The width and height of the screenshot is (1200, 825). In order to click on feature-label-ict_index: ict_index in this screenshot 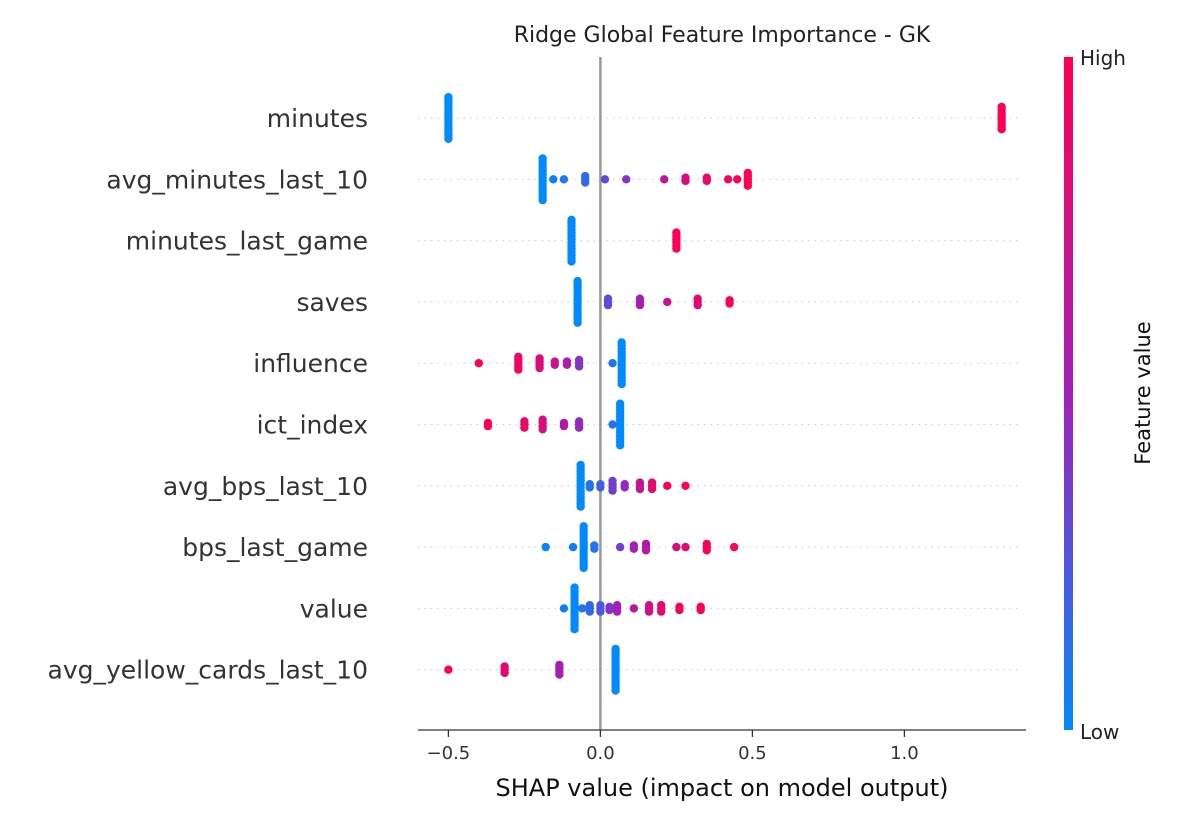, I will do `click(312, 425)`.